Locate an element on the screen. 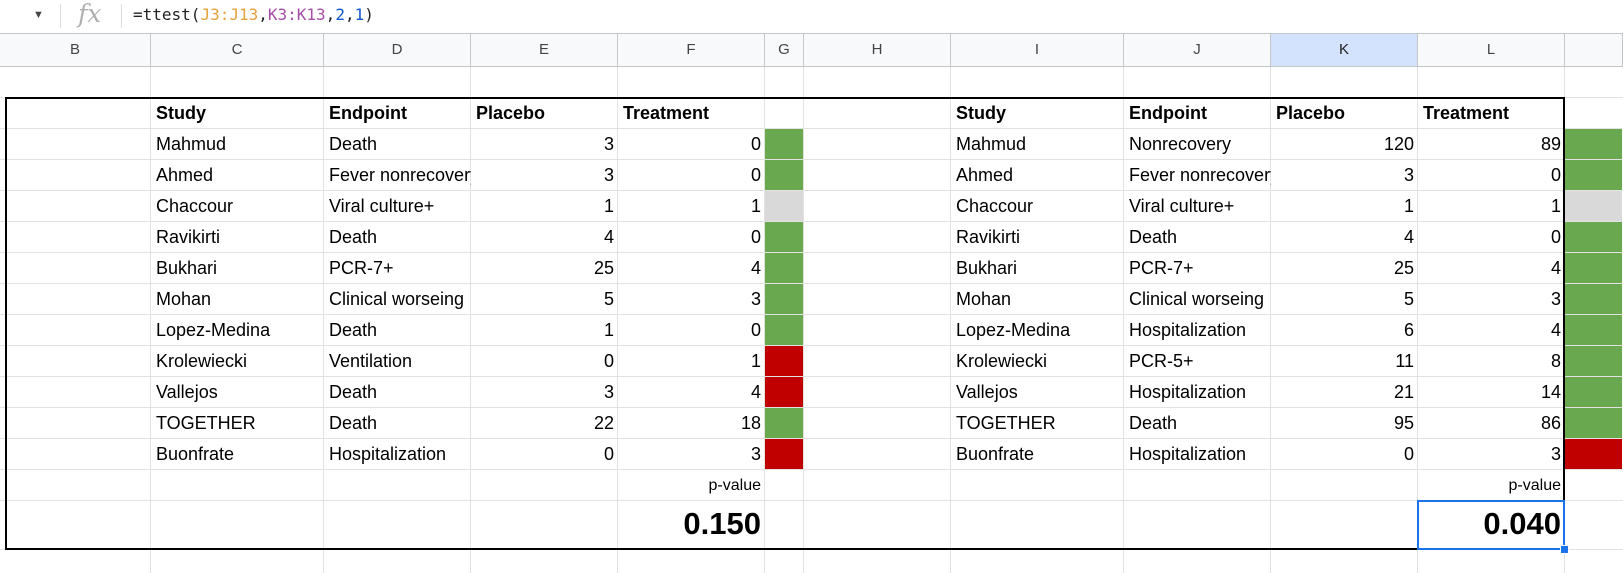  column-header-l: L is located at coordinates (1491, 50).